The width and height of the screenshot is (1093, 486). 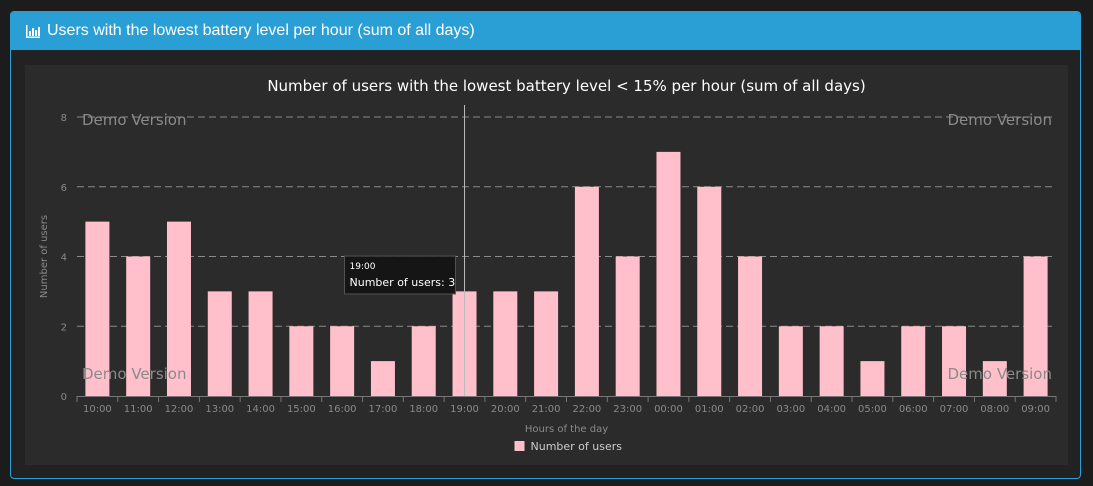 I want to click on x-tick-label: 07:00, so click(x=954, y=409).